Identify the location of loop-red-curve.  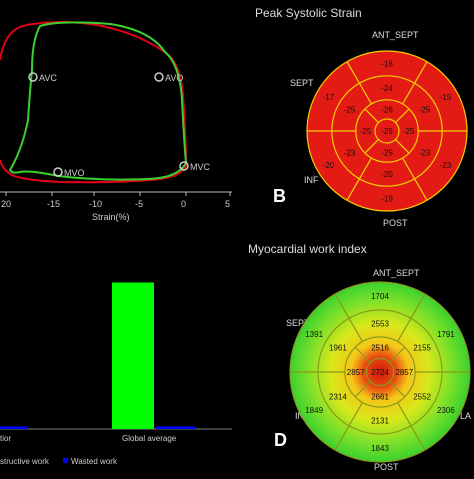
(94, 102).